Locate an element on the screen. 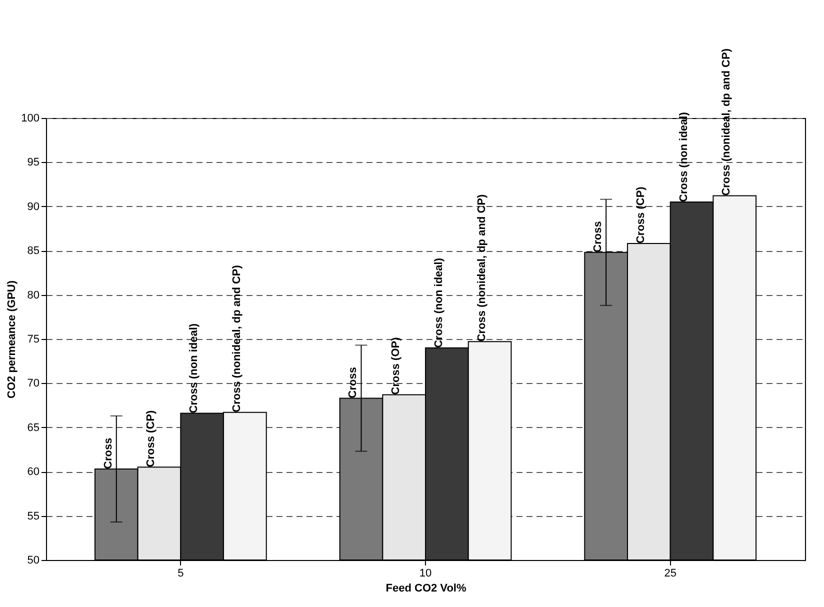  y-axis-title: CO2 permeance (GPU) is located at coordinates (12, 339).